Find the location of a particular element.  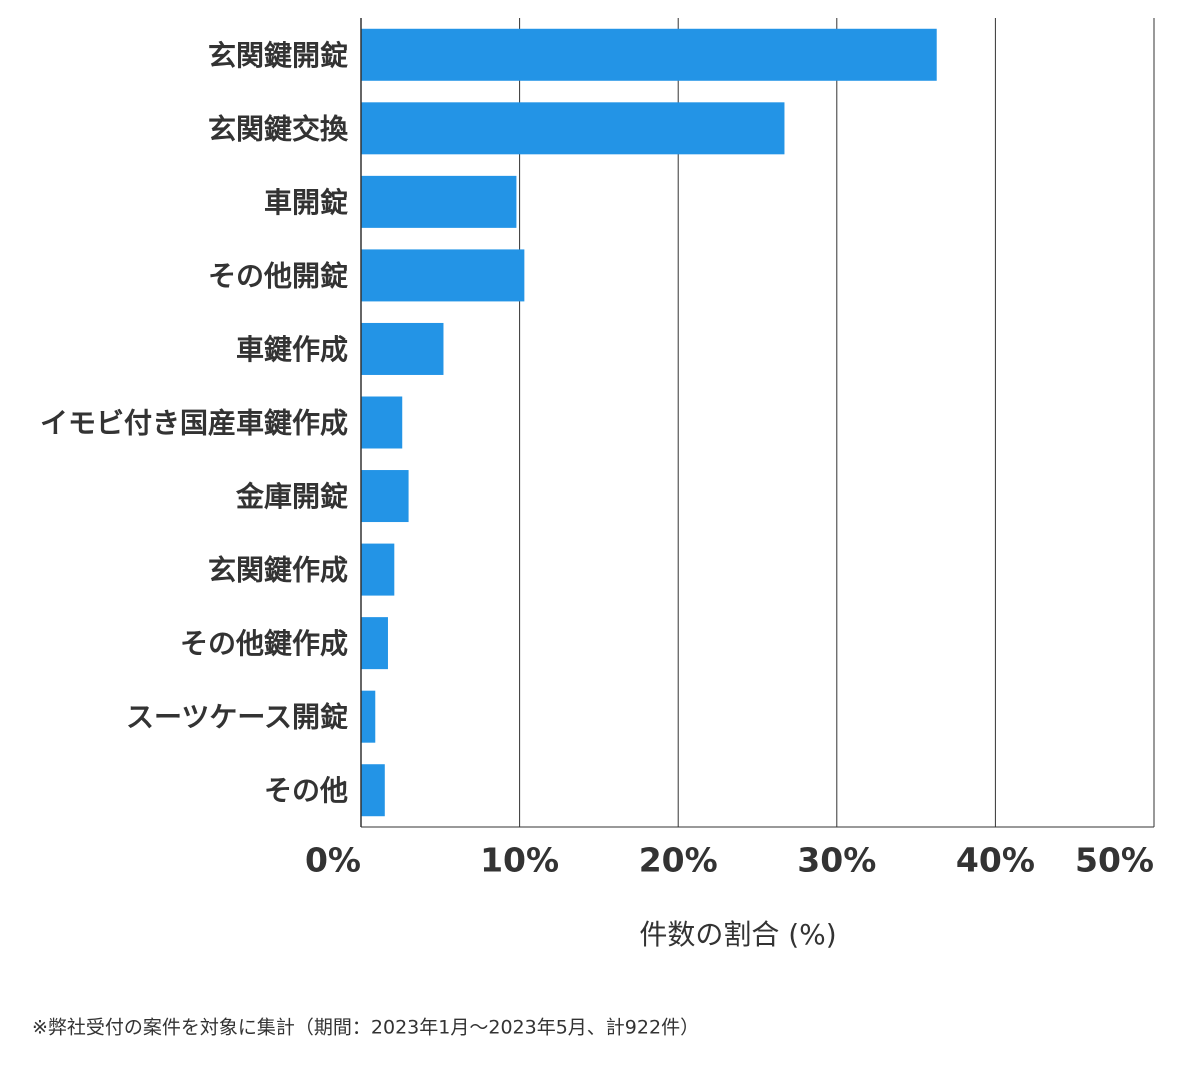

y-tick-label: 玄関鍵作成 is located at coordinates (278, 570).